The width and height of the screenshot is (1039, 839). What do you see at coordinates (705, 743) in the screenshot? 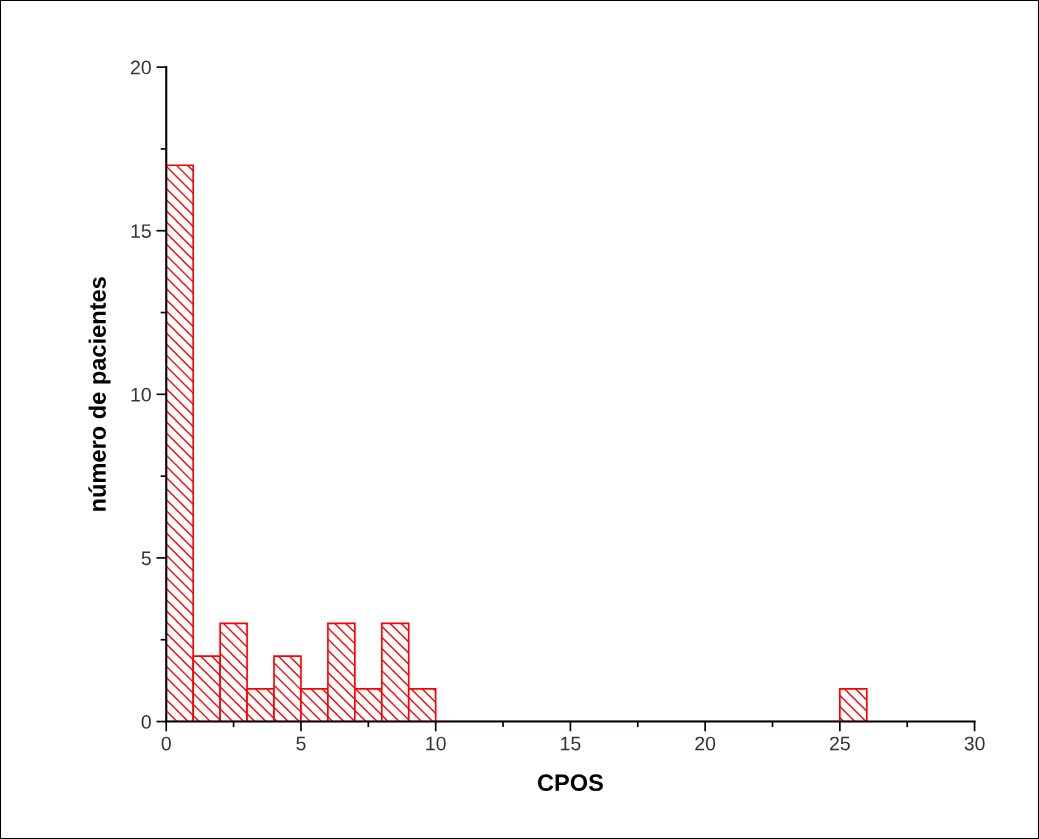
I see `x-tick-label: 20` at bounding box center [705, 743].